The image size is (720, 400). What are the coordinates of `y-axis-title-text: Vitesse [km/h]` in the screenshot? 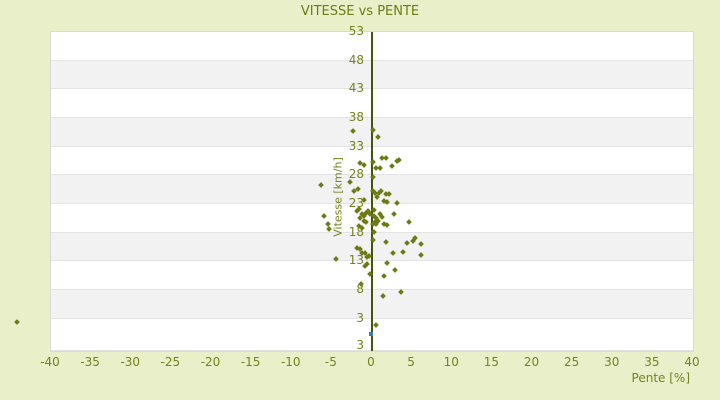 It's located at (338, 197).